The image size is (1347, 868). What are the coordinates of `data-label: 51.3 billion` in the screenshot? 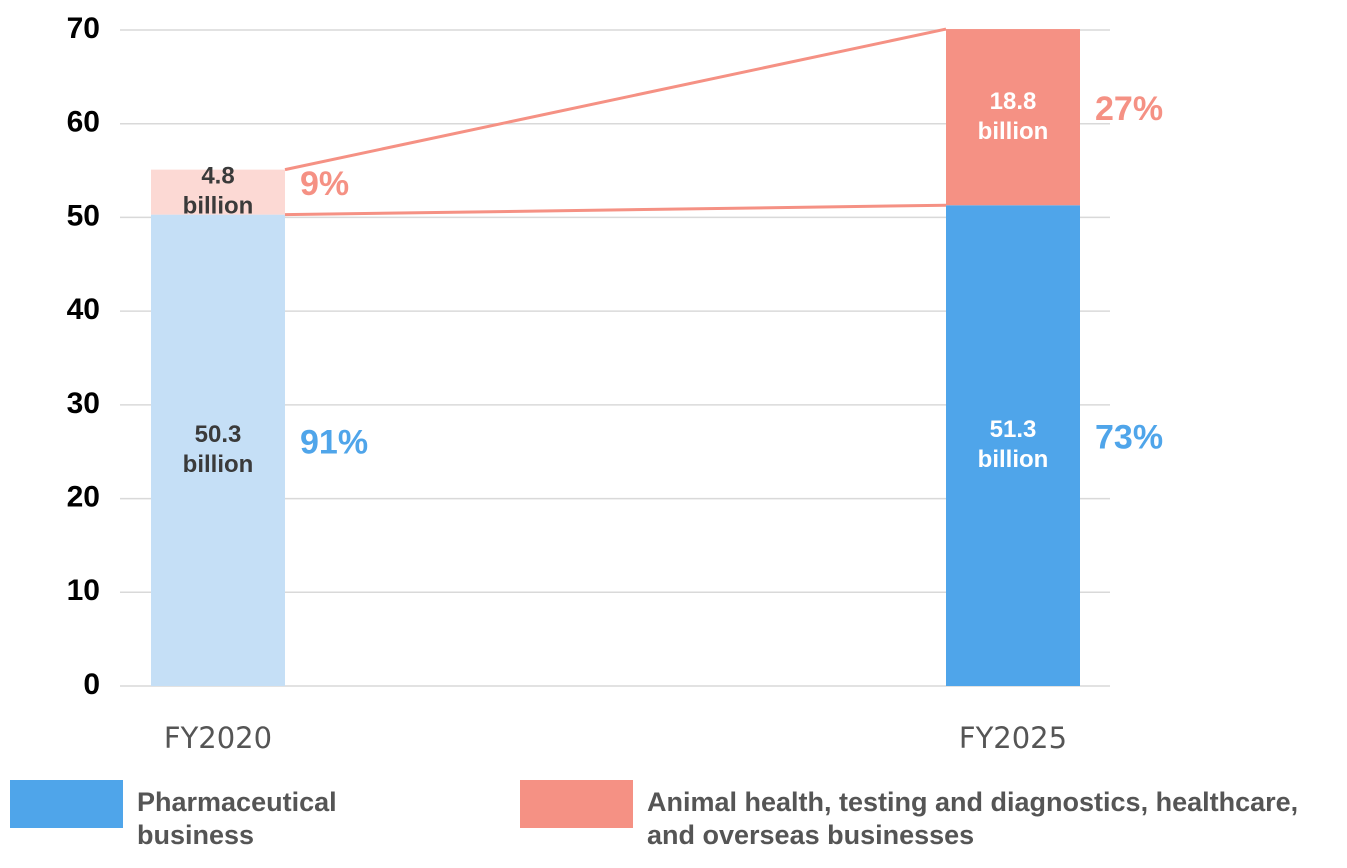 It's located at (1013, 445).